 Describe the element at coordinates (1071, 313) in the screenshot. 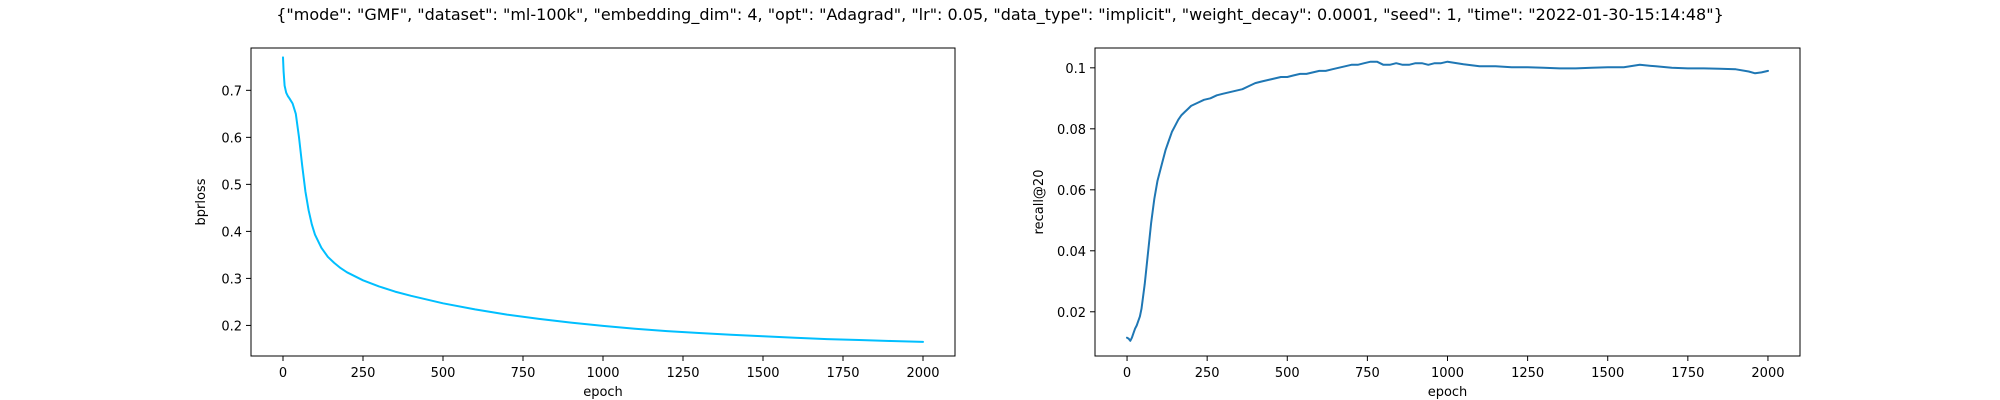

I see `y-tick-label: 0.02` at that location.